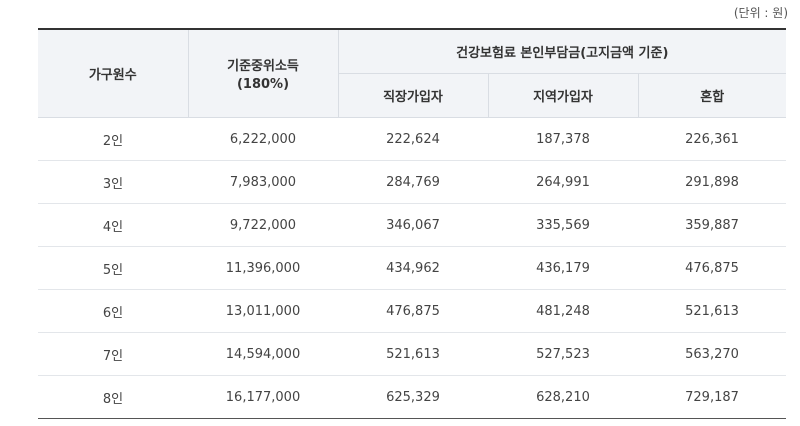 This screenshot has width=800, height=426. I want to click on table-row: 5인 11,396,000 434,962 436,179 476,875, so click(412, 268).